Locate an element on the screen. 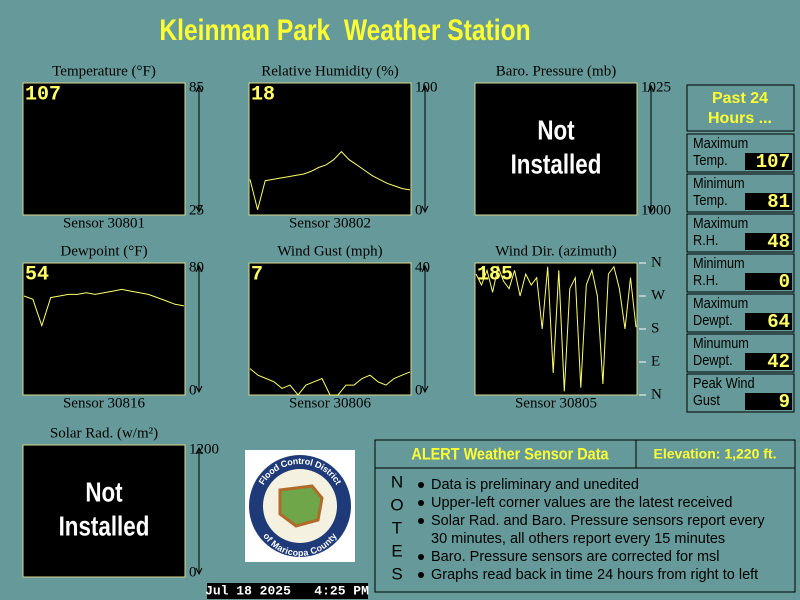  y-tick-label: E is located at coordinates (655, 361).